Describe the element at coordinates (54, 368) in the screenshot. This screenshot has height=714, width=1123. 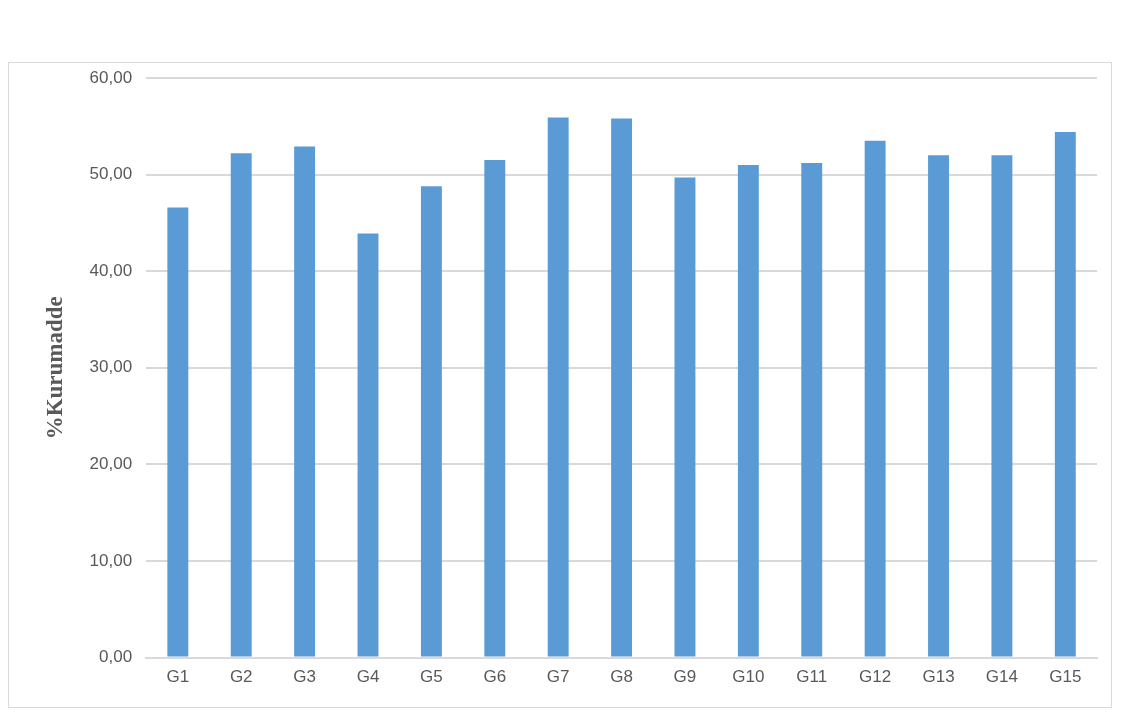
I see `y-axis-title: %Kurumadde` at that location.